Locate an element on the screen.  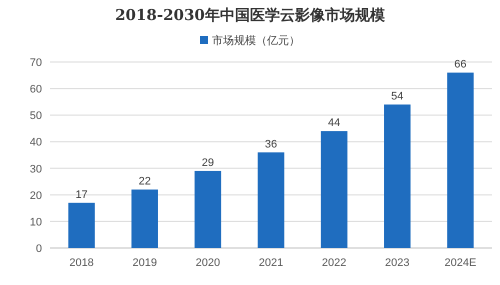
data-label: 44 is located at coordinates (334, 123).